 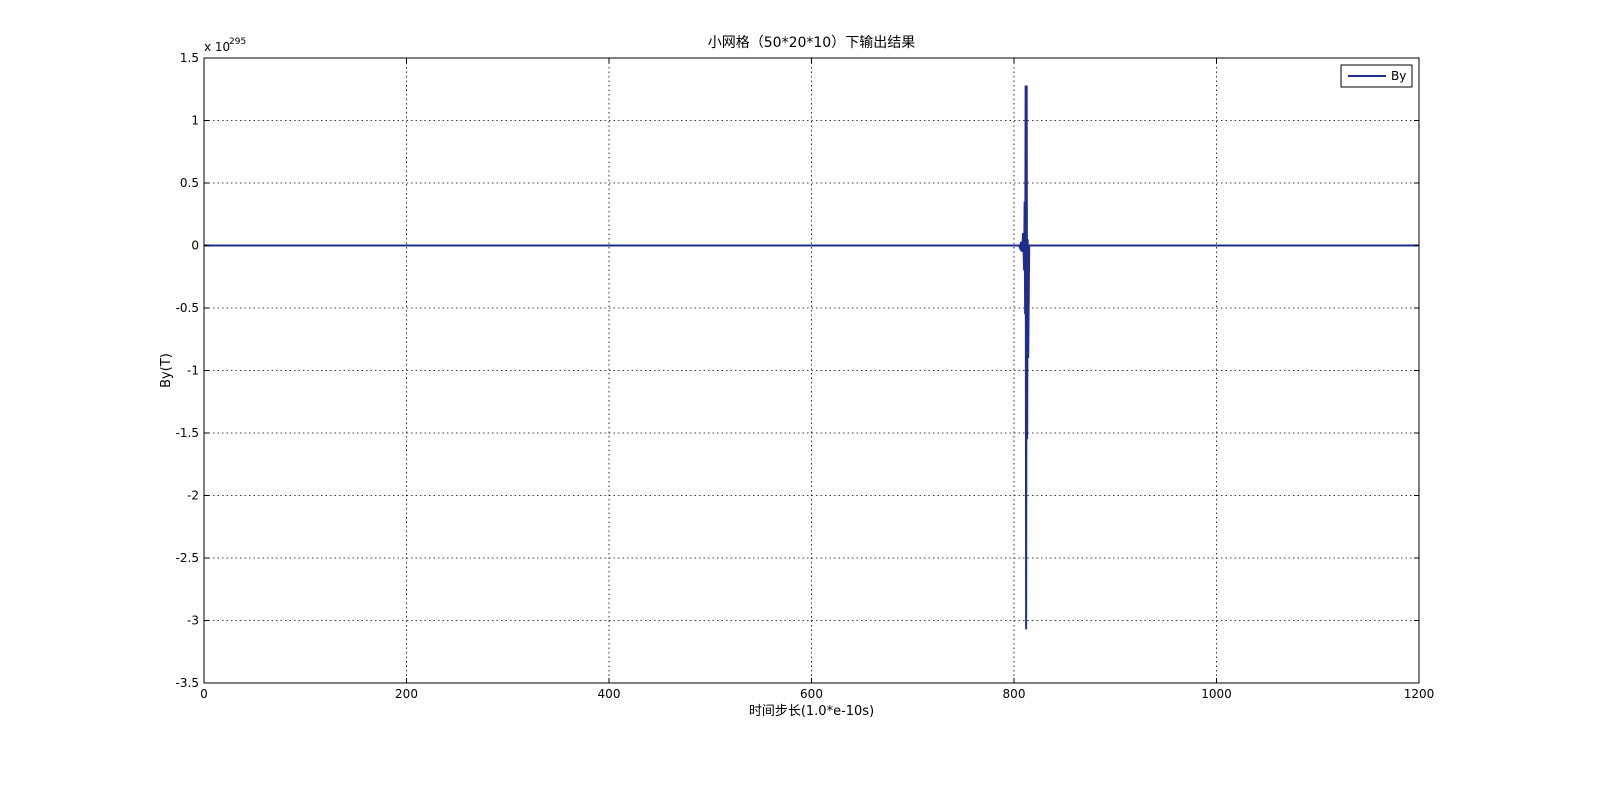 What do you see at coordinates (193, 371) in the screenshot?
I see `y-tick-label: -1` at bounding box center [193, 371].